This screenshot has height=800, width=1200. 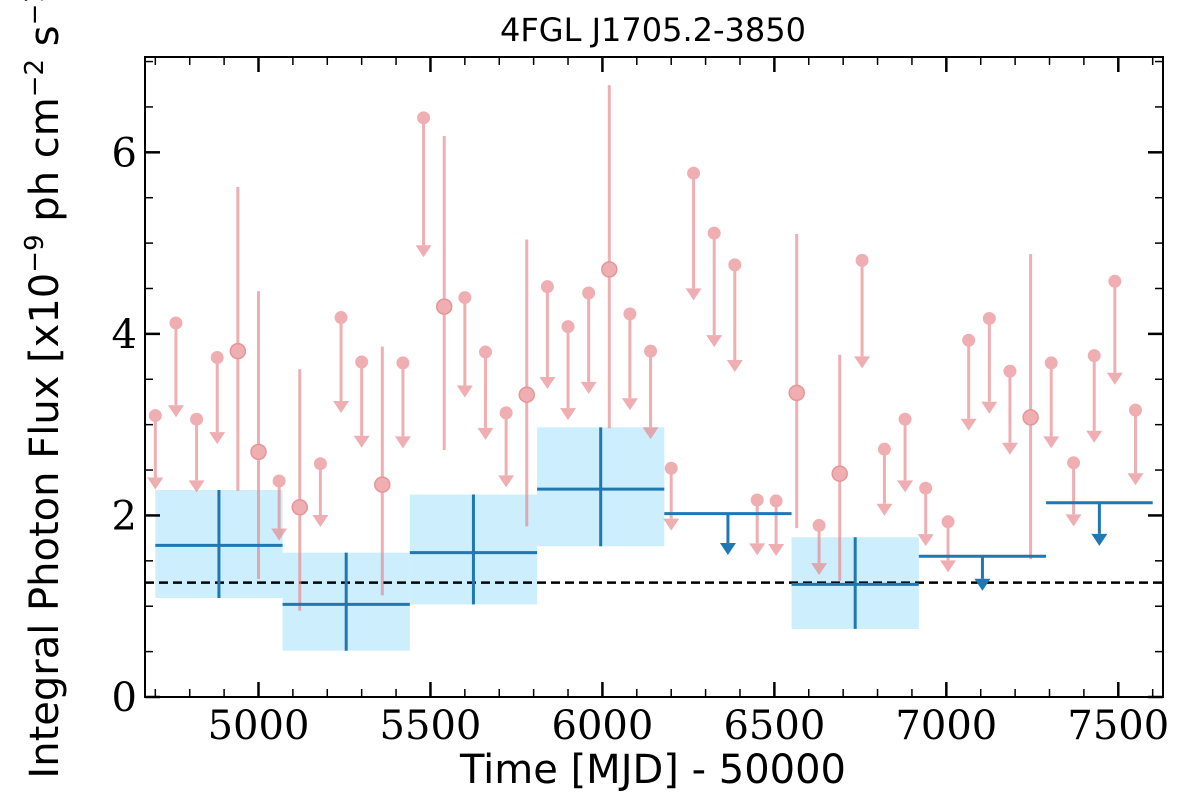 What do you see at coordinates (774, 726) in the screenshot?
I see `x-tick-label-3: 6500` at bounding box center [774, 726].